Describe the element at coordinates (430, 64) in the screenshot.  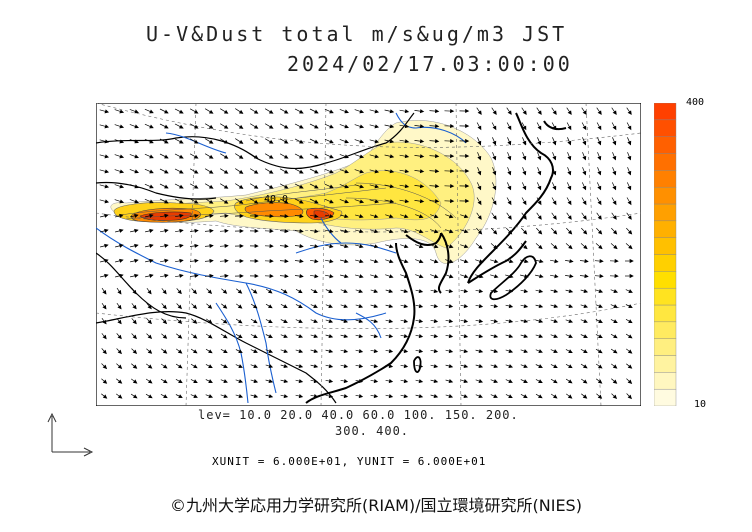
I see `map-timestamp: 2024/02/17.03:00:00` at that location.